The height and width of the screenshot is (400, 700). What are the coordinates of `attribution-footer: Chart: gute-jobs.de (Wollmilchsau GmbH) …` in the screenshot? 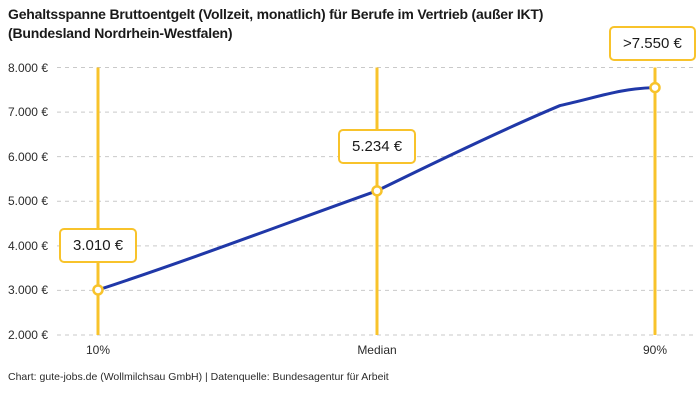 It's located at (198, 377).